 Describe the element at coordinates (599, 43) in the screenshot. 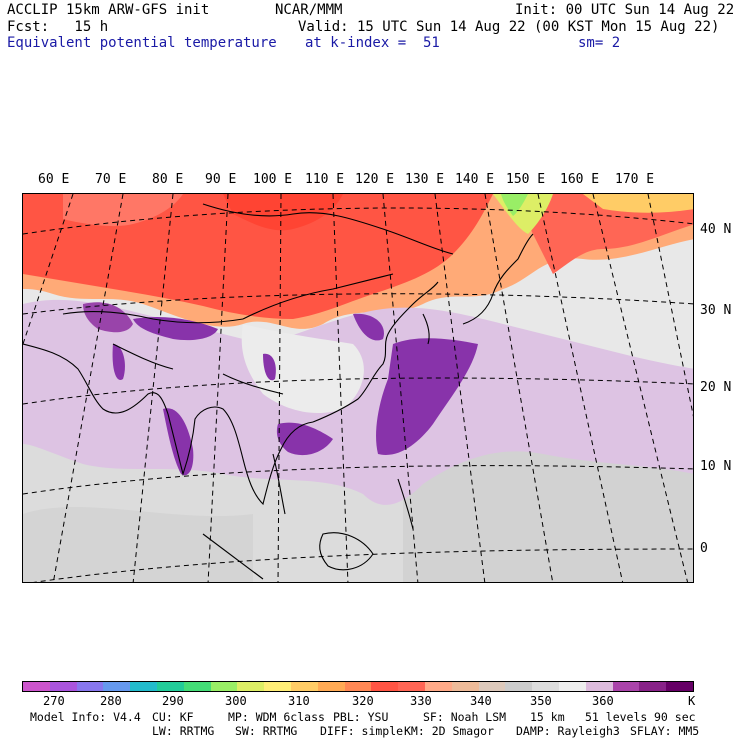

I see `smoothing-label: sm= 2` at that location.